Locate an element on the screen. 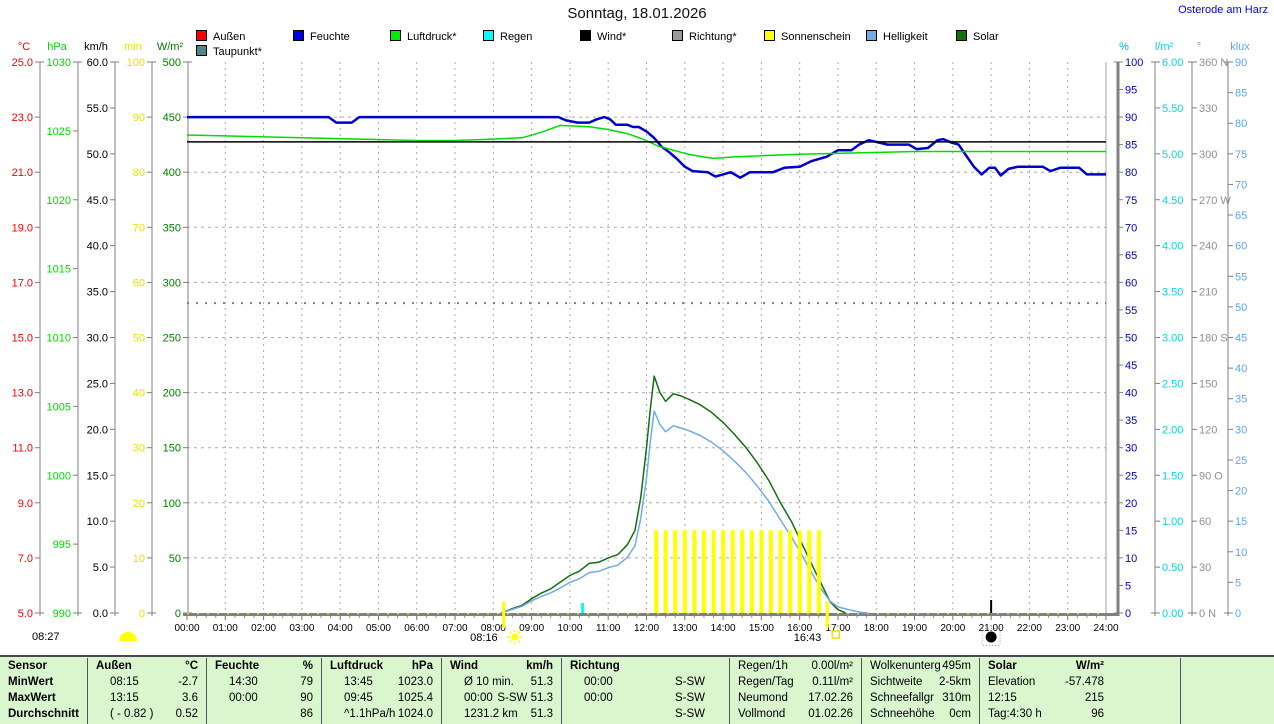  cell-value: 51.3 is located at coordinates (541, 682).